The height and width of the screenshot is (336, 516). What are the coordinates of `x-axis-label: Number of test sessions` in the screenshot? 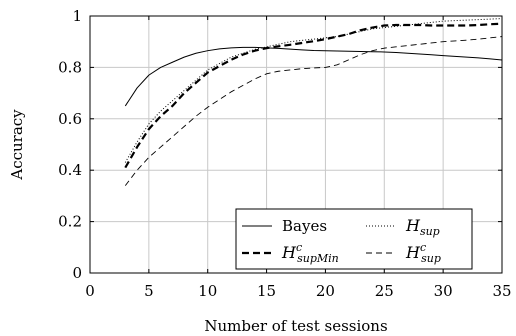 It's located at (295, 326).